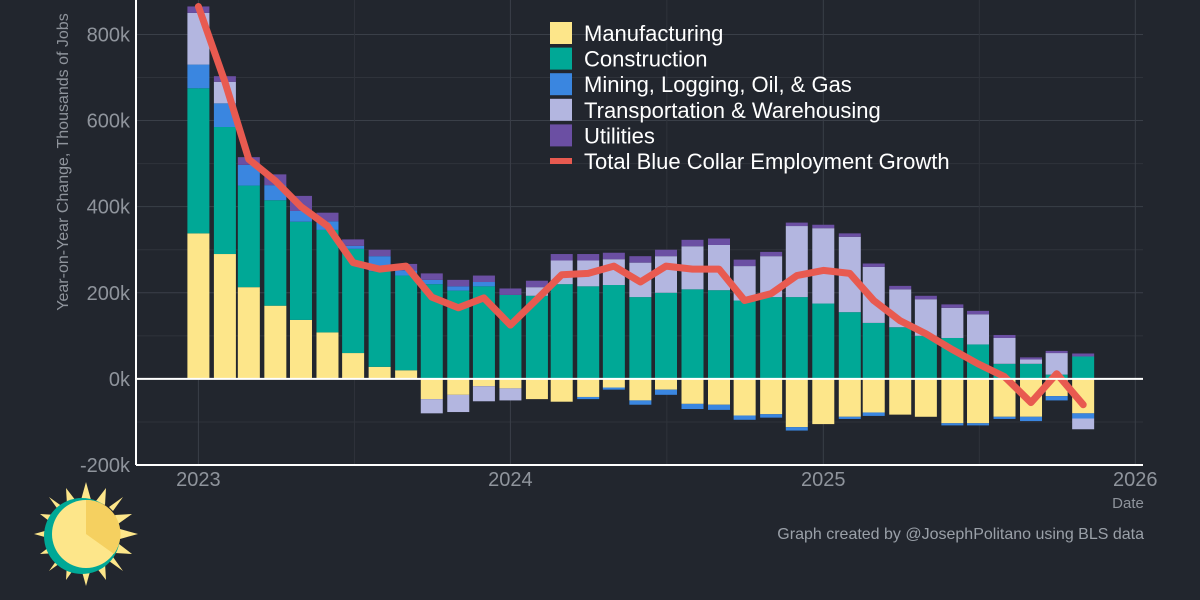 The width and height of the screenshot is (1200, 600). What do you see at coordinates (63, 161) in the screenshot?
I see `y-axis-label: Year-on-Year Change, Thousands of Jobs` at bounding box center [63, 161].